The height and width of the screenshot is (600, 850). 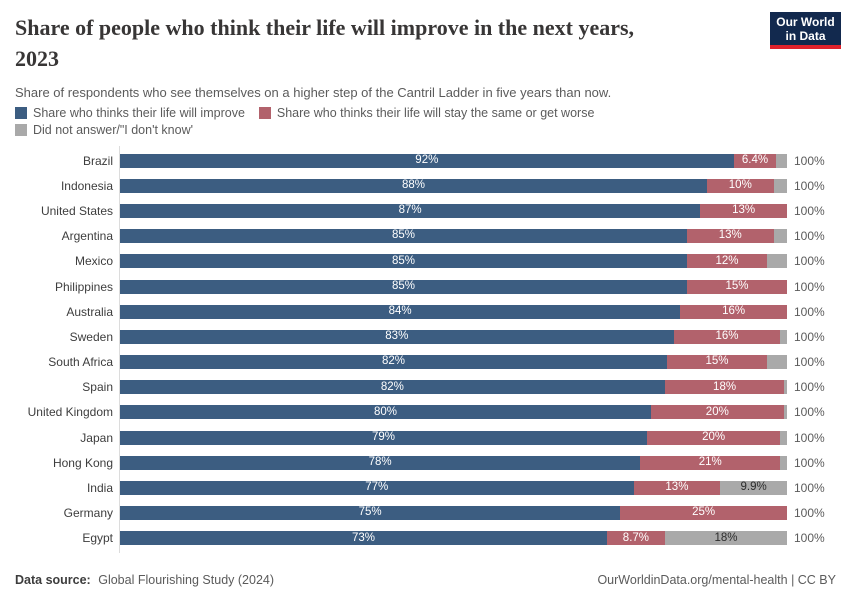 I want to click on country-label: Germany, so click(x=88, y=513).